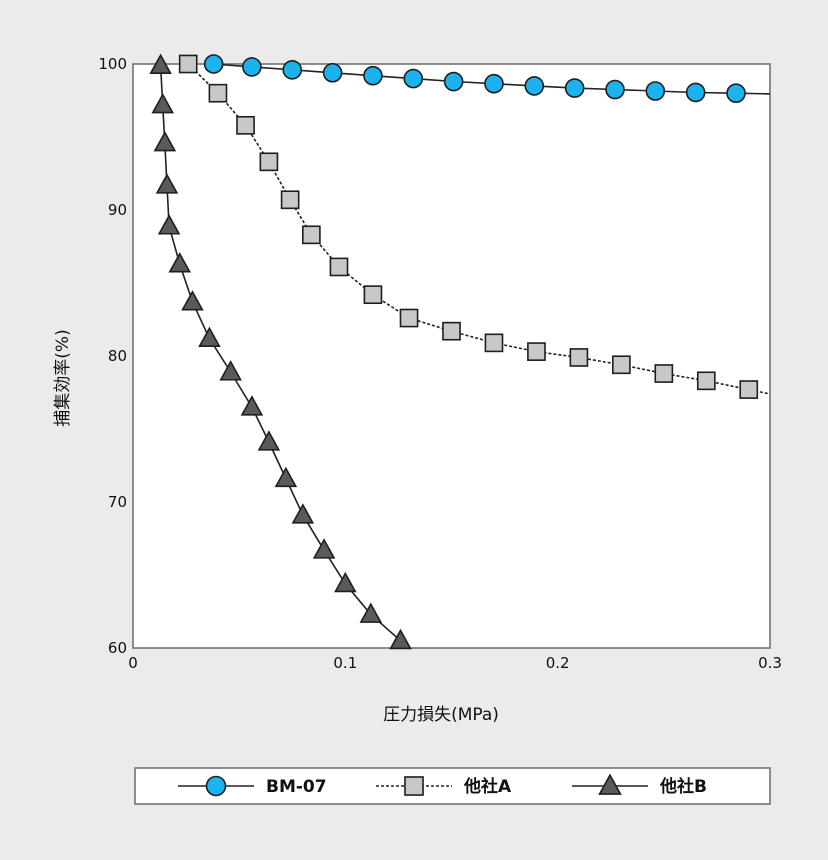  I want to click on y-tick-label: 100, so click(112, 64).